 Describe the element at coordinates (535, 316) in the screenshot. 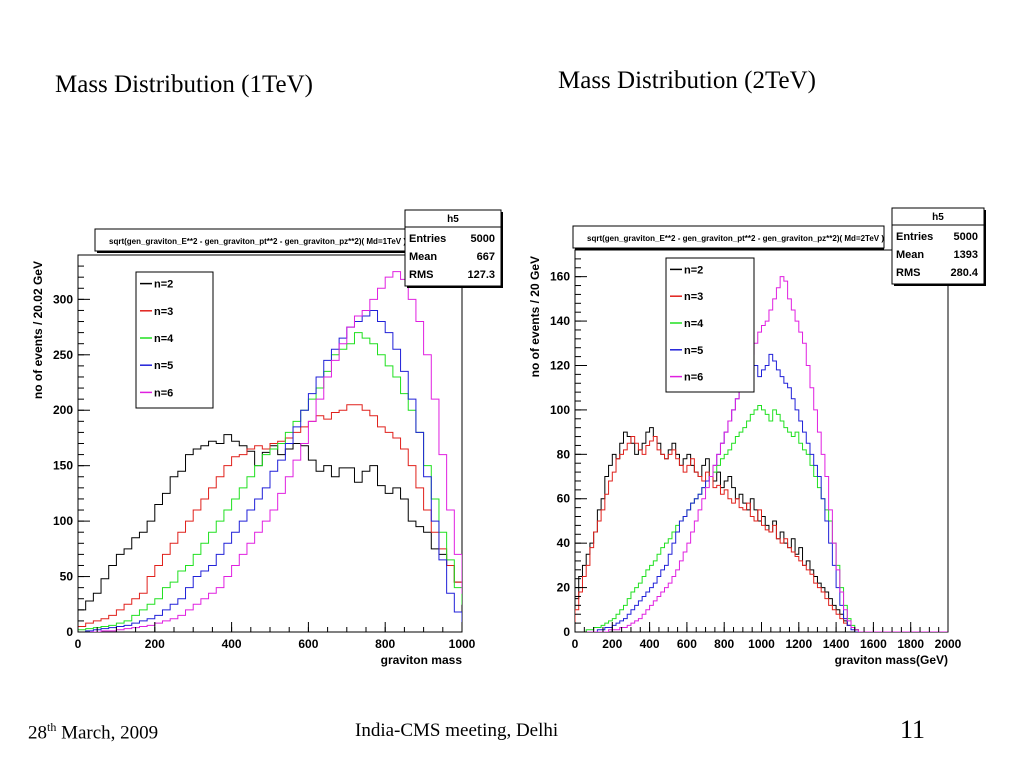

I see `y-axis-label: no of events / 20 GeV` at that location.